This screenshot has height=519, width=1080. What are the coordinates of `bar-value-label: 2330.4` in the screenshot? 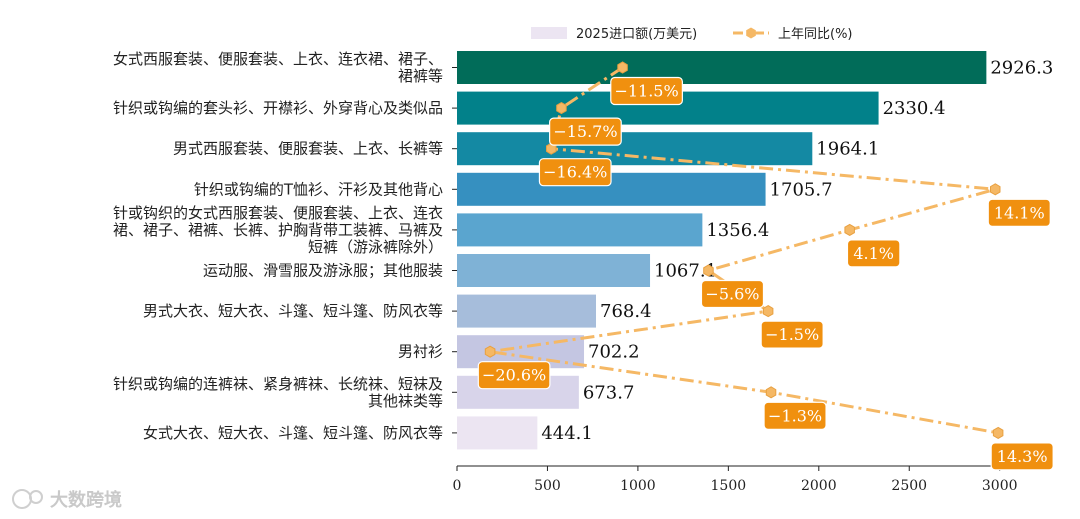 It's located at (914, 108).